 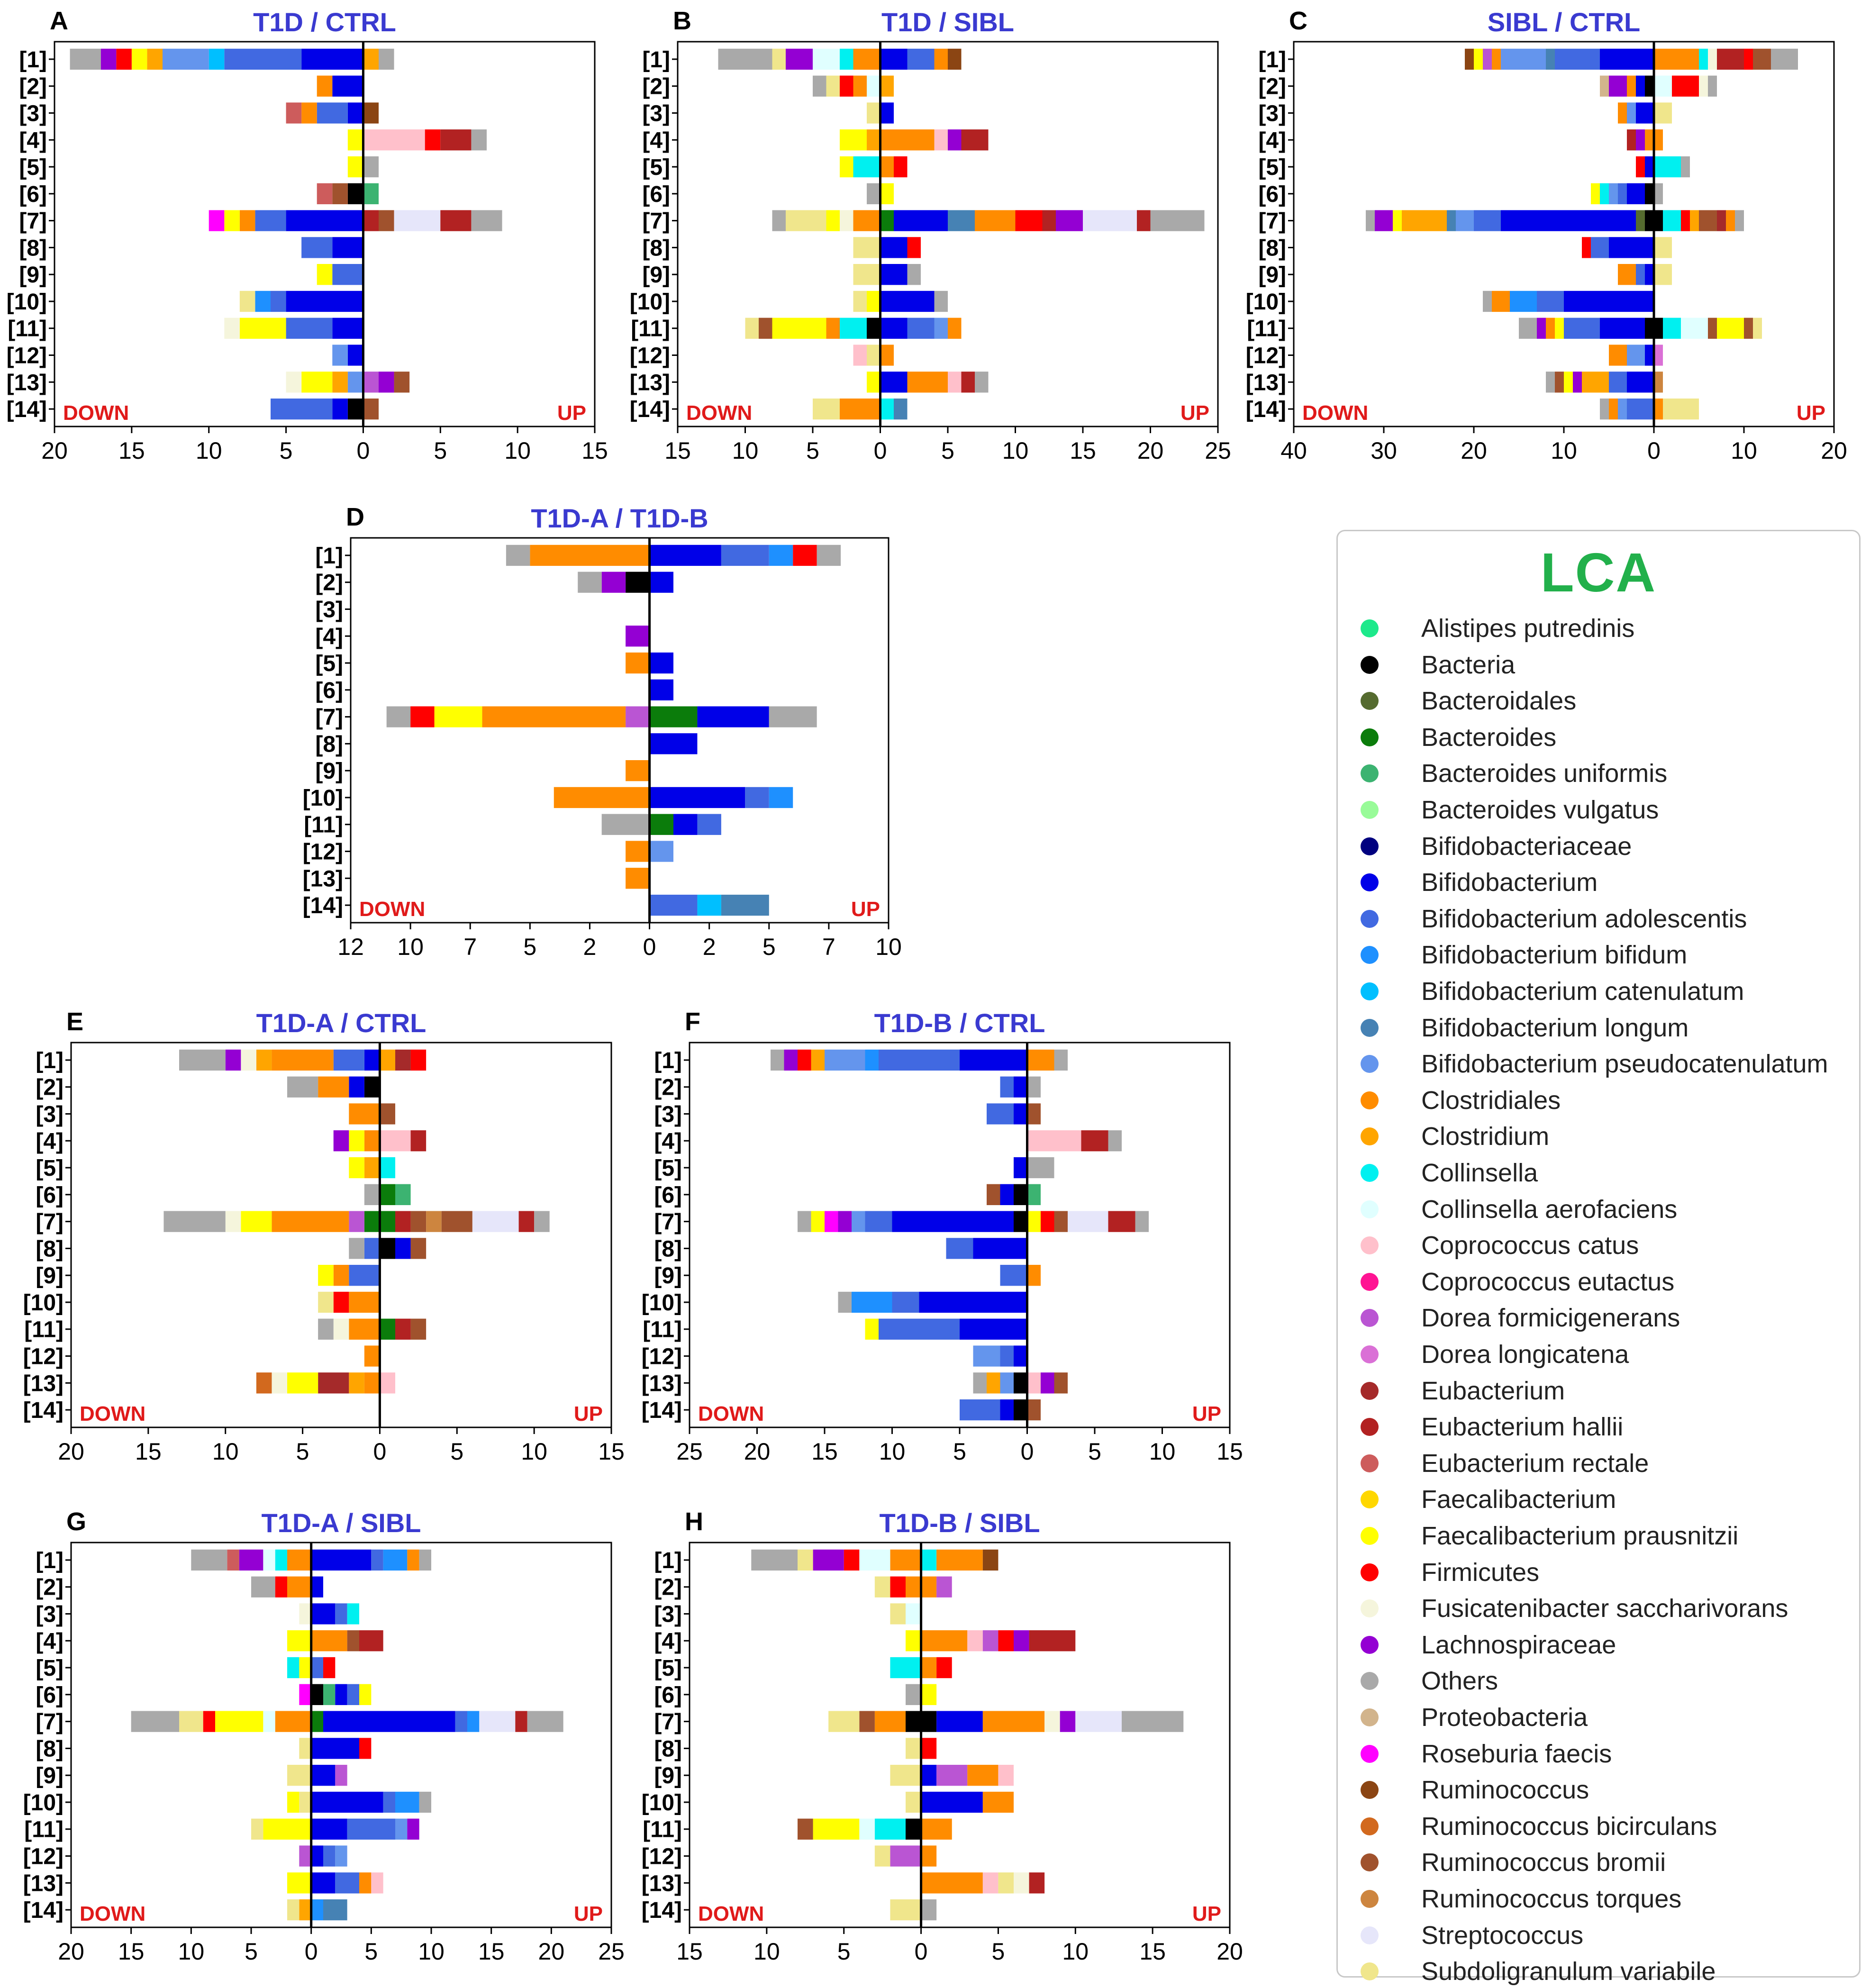 What do you see at coordinates (590, 947) in the screenshot?
I see `x-tick-label: 2` at bounding box center [590, 947].